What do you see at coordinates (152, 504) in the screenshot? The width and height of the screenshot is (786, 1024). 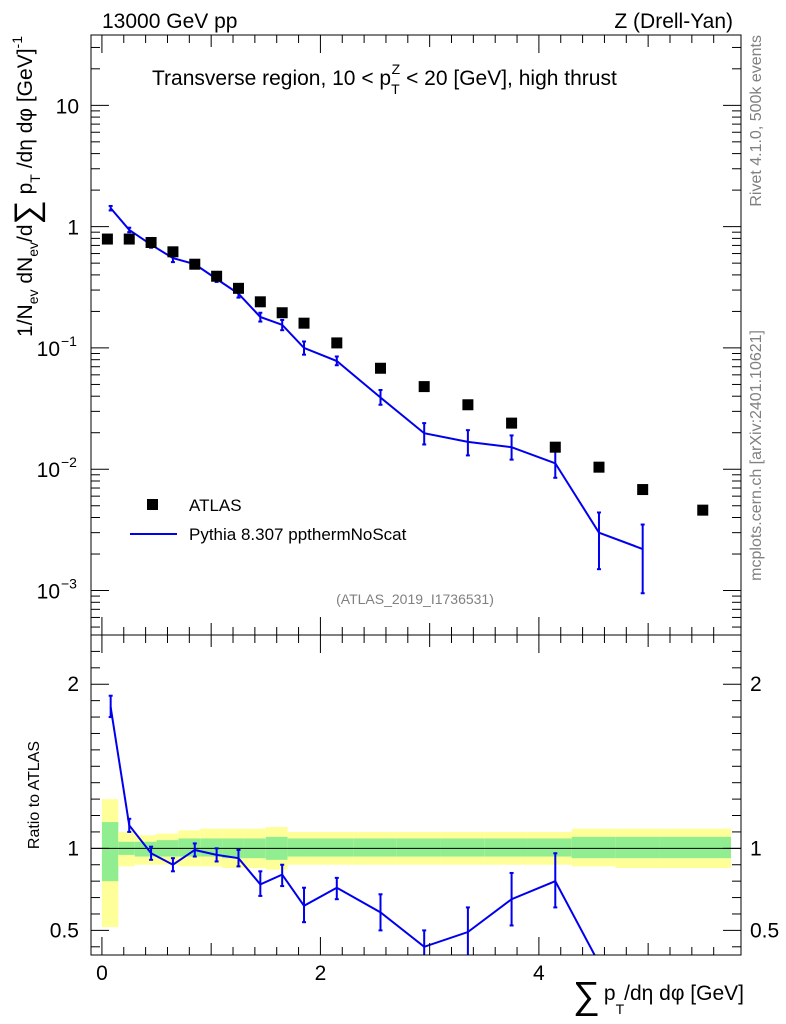 I see `legend-atlas-marker` at bounding box center [152, 504].